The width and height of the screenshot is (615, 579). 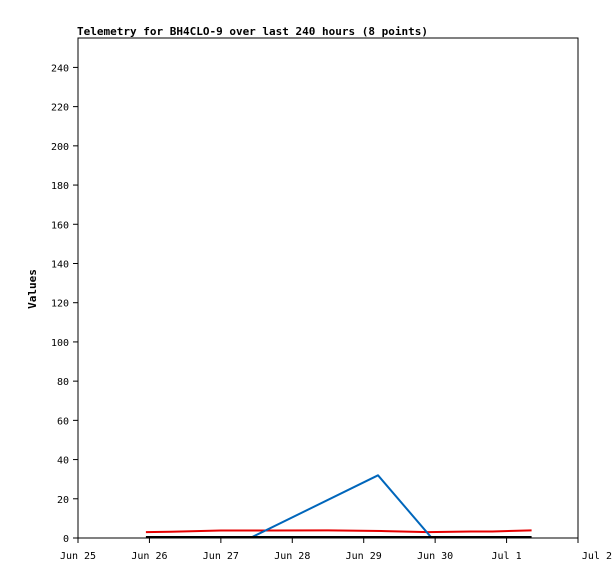 I want to click on y-axis: 0 20 40 60 80 100 120 140 160 180 200 220 240, so click(x=64, y=304).